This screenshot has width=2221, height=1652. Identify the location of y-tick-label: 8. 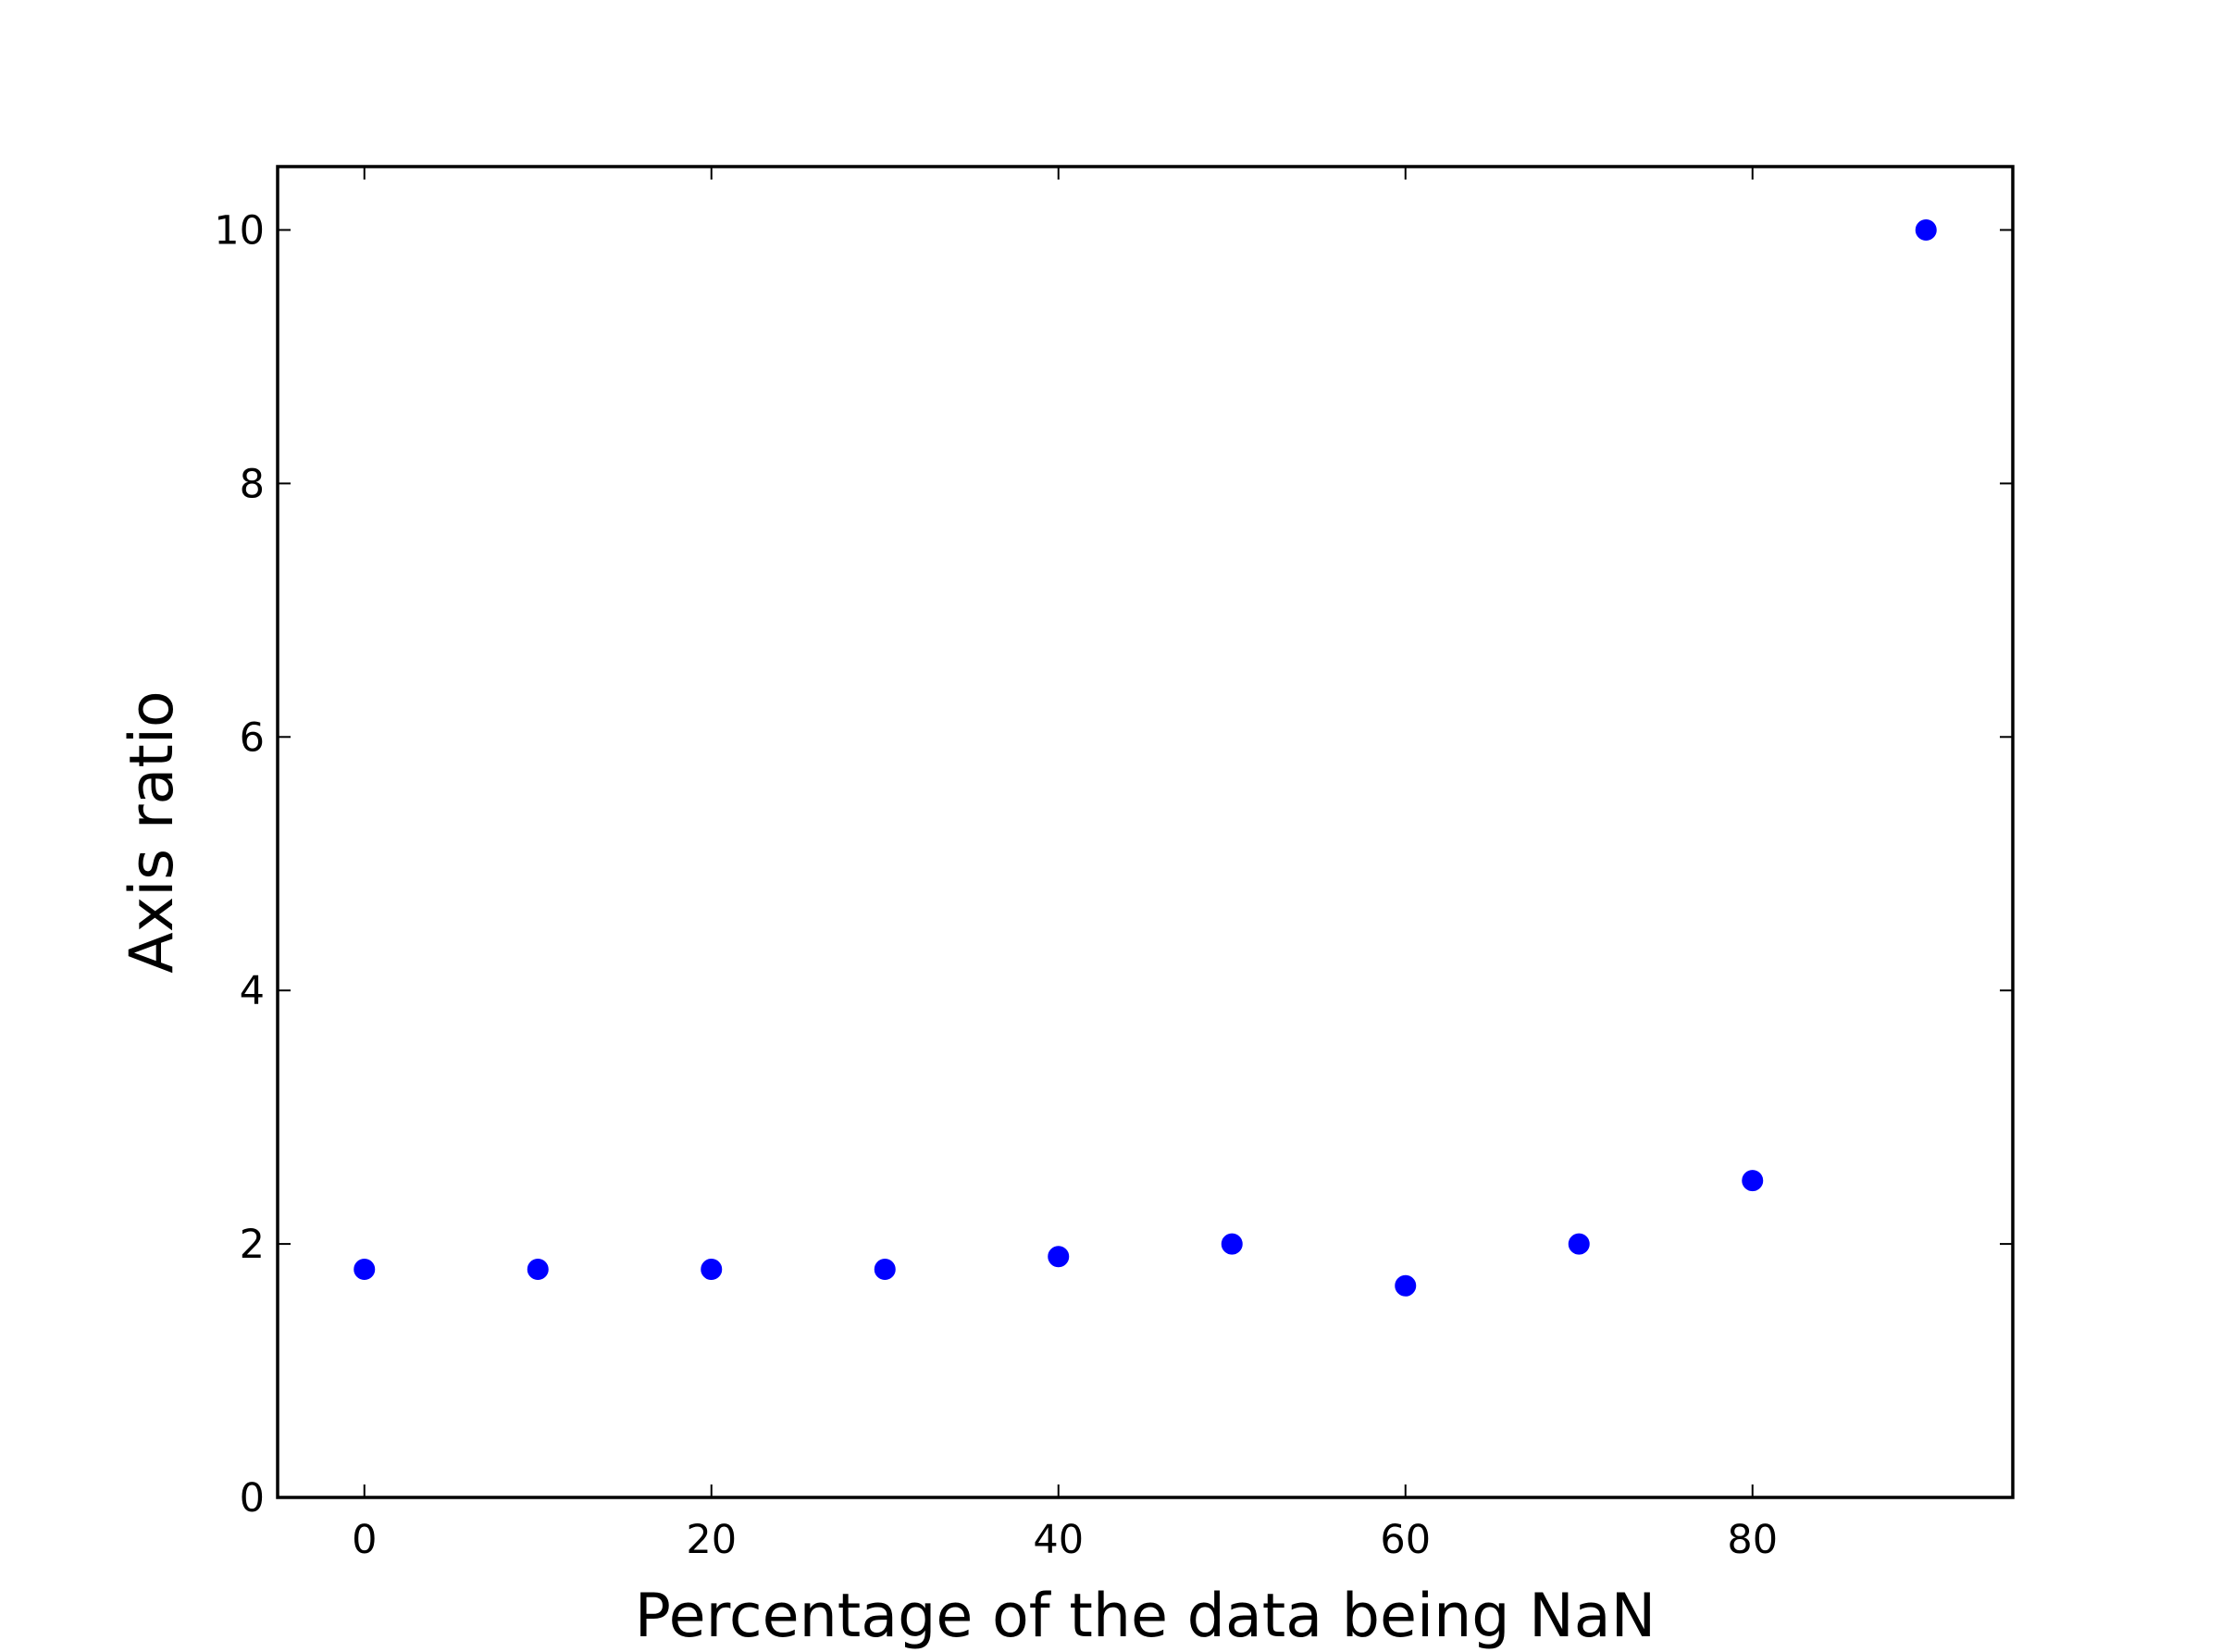
(252, 484).